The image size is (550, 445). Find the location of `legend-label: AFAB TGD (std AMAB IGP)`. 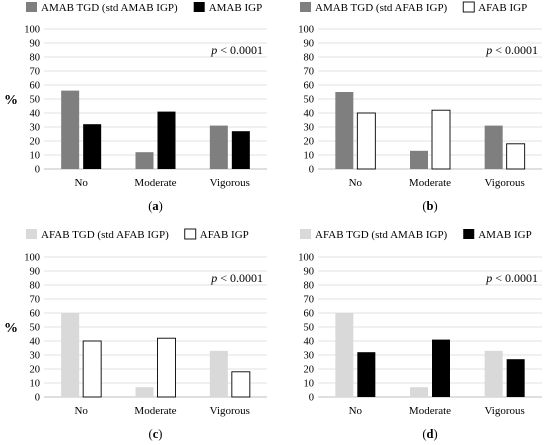

legend-label: AFAB TGD (std AMAB IGP) is located at coordinates (381, 235).